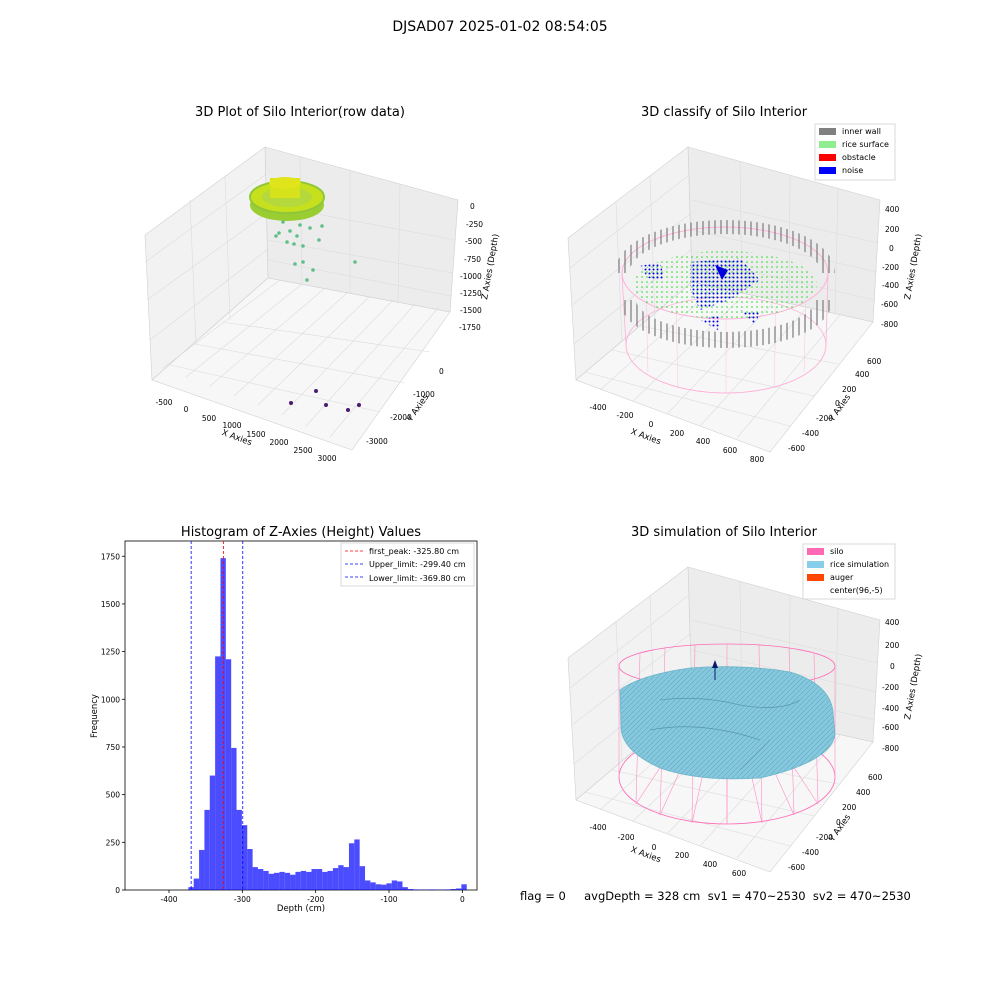 This screenshot has width=1000, height=1000. Describe the element at coordinates (110, 604) in the screenshot. I see `y-tick-label: 1500` at that location.